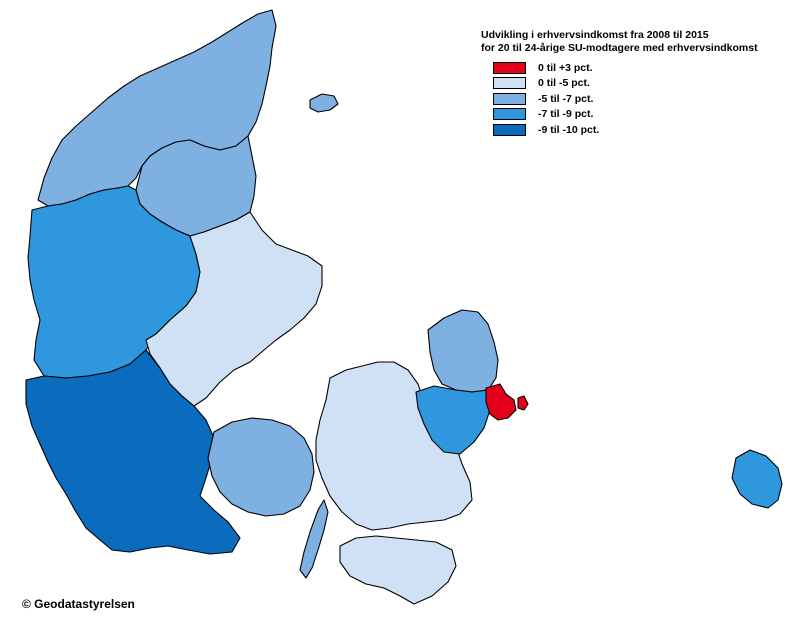 The height and width of the screenshot is (623, 800). Describe the element at coordinates (637, 130) in the screenshot. I see `legend-item: -9 til -10 pct.` at that location.